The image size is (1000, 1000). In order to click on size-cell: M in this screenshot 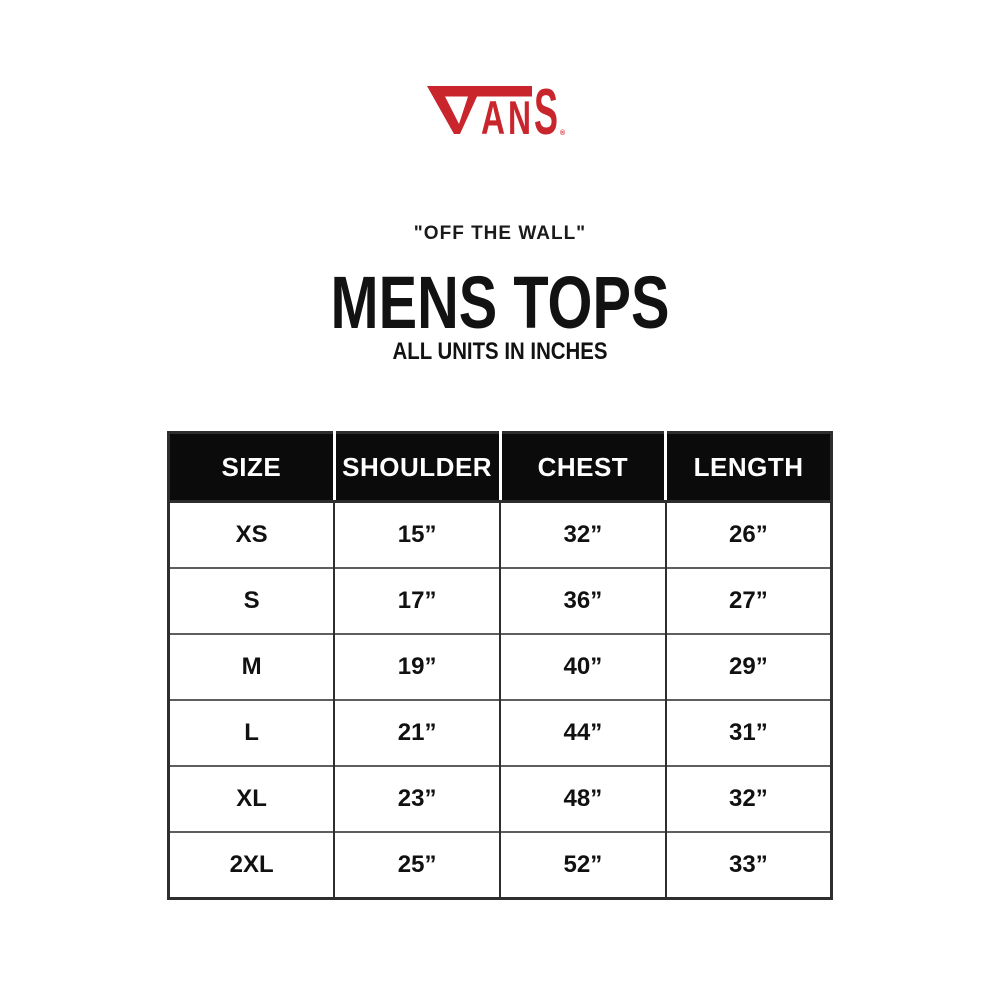, I will do `click(251, 666)`.